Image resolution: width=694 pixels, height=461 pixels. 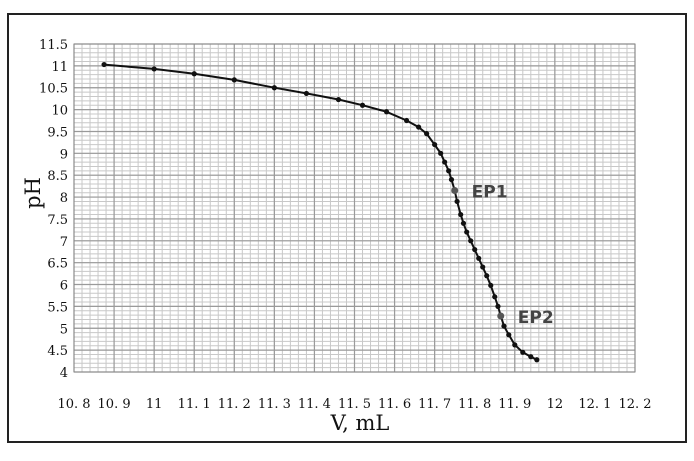 I want to click on y-tick-label: 9, so click(x=64, y=154).